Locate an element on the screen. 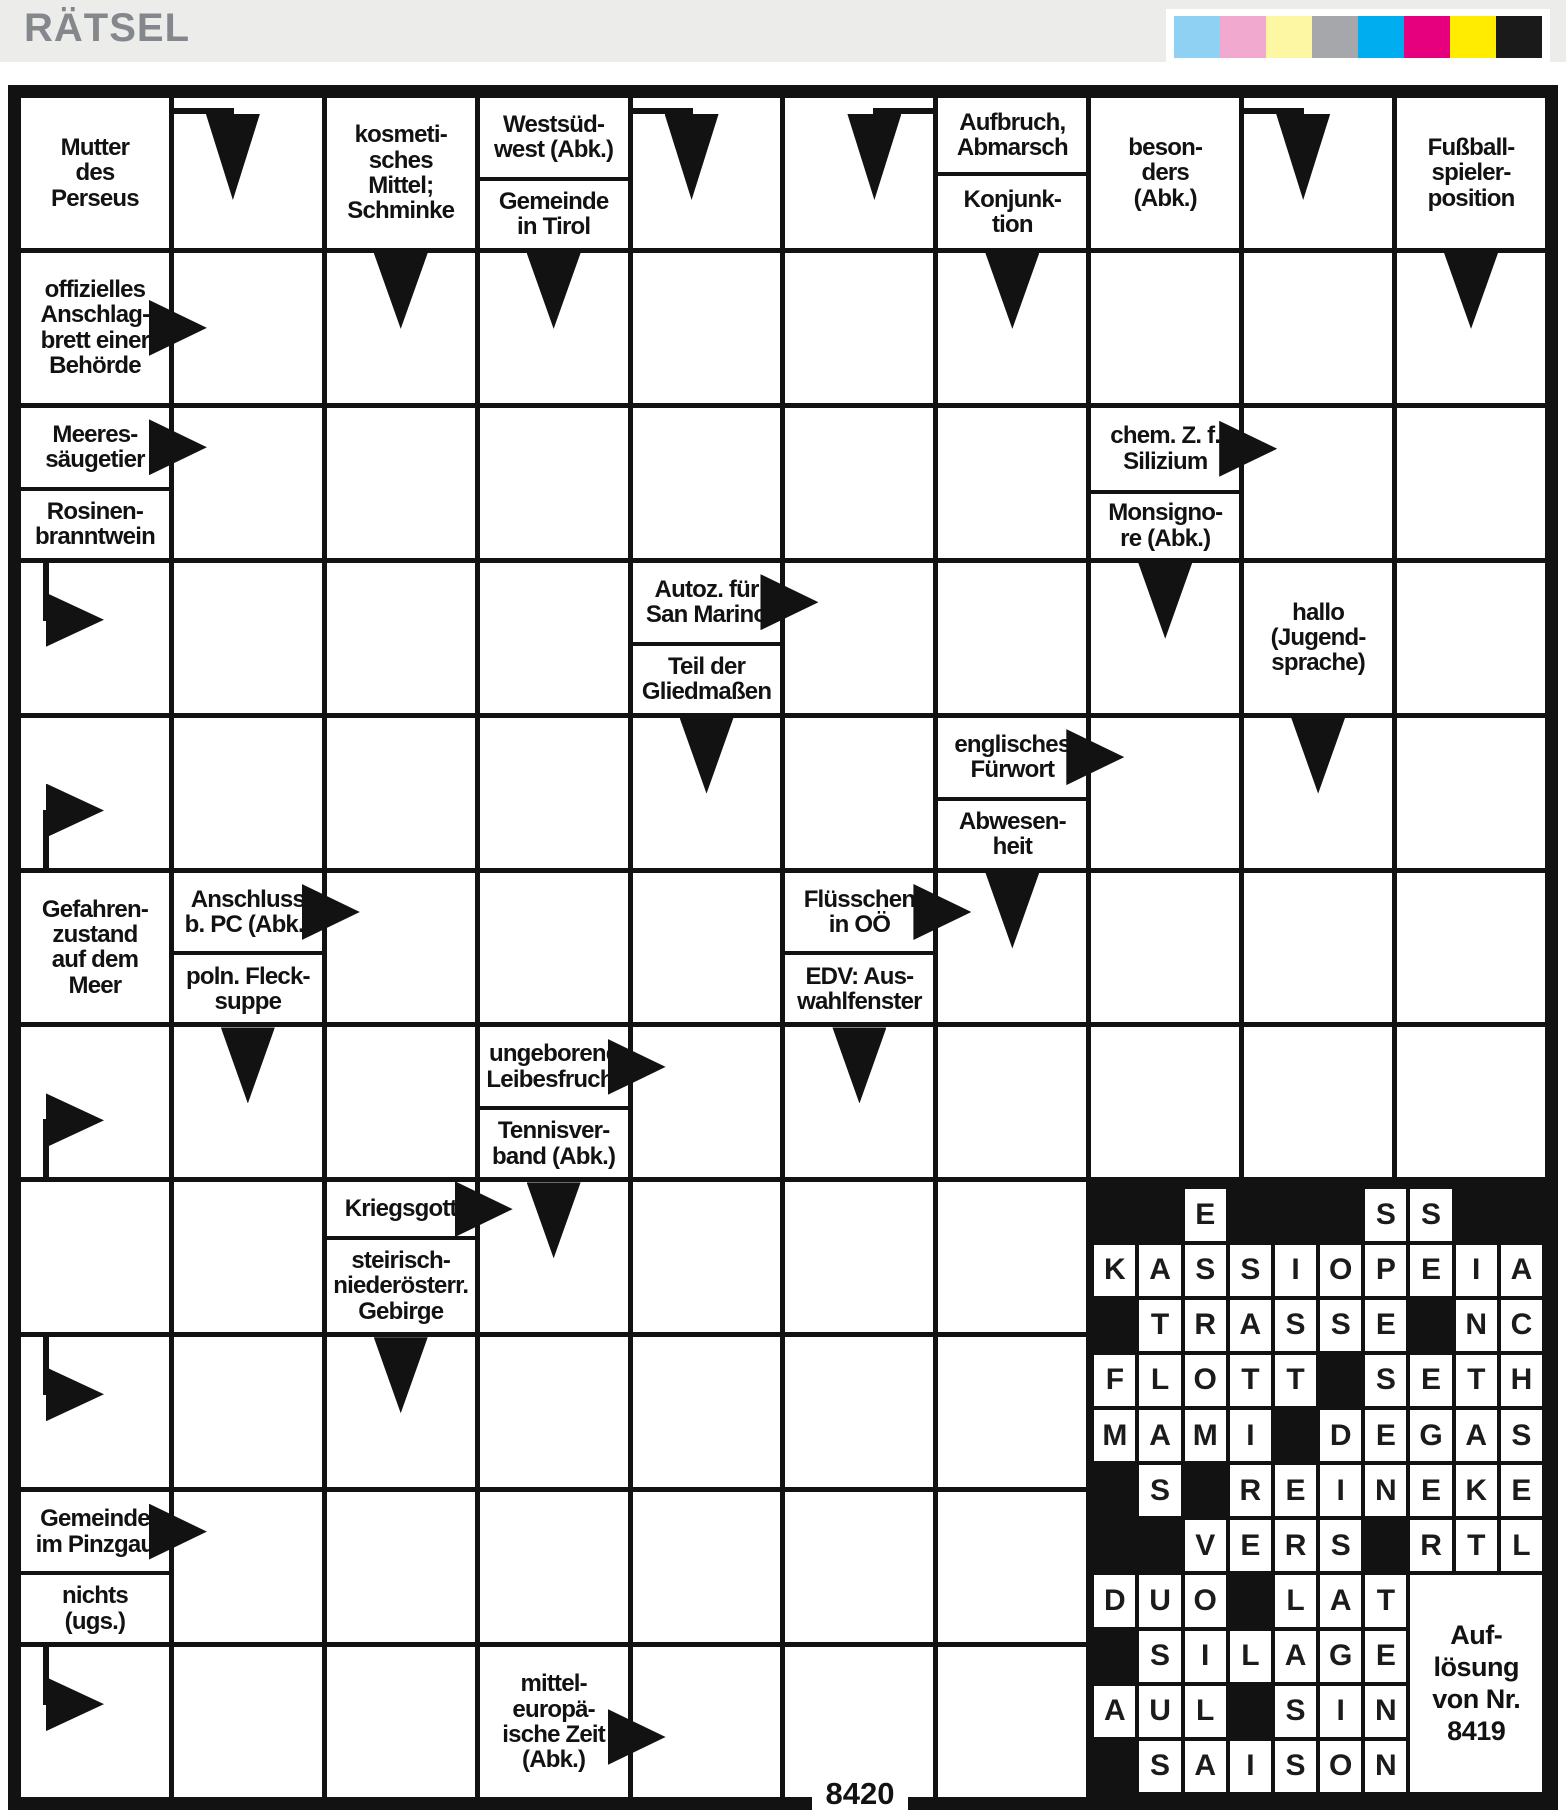 The image size is (1566, 1816). answer-cell-r8c5 is located at coordinates (706, 1257).